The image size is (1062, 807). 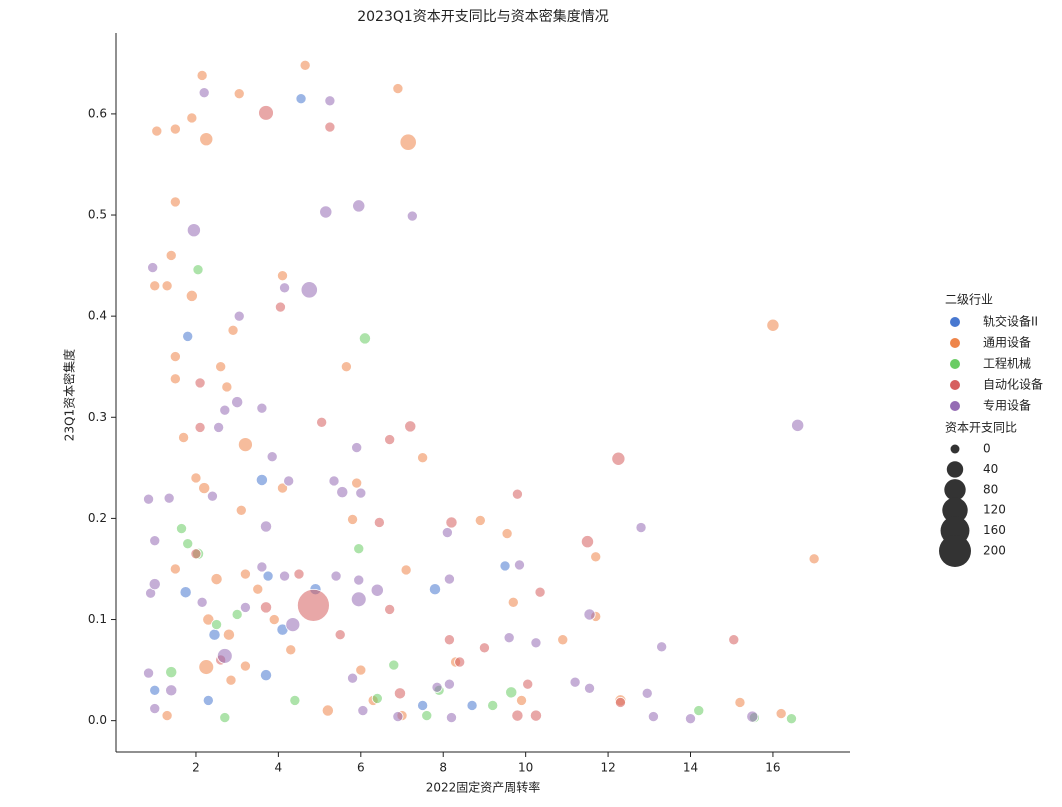 What do you see at coordinates (981, 428) in the screenshot?
I see `size-legend-title: 资本开支同比` at bounding box center [981, 428].